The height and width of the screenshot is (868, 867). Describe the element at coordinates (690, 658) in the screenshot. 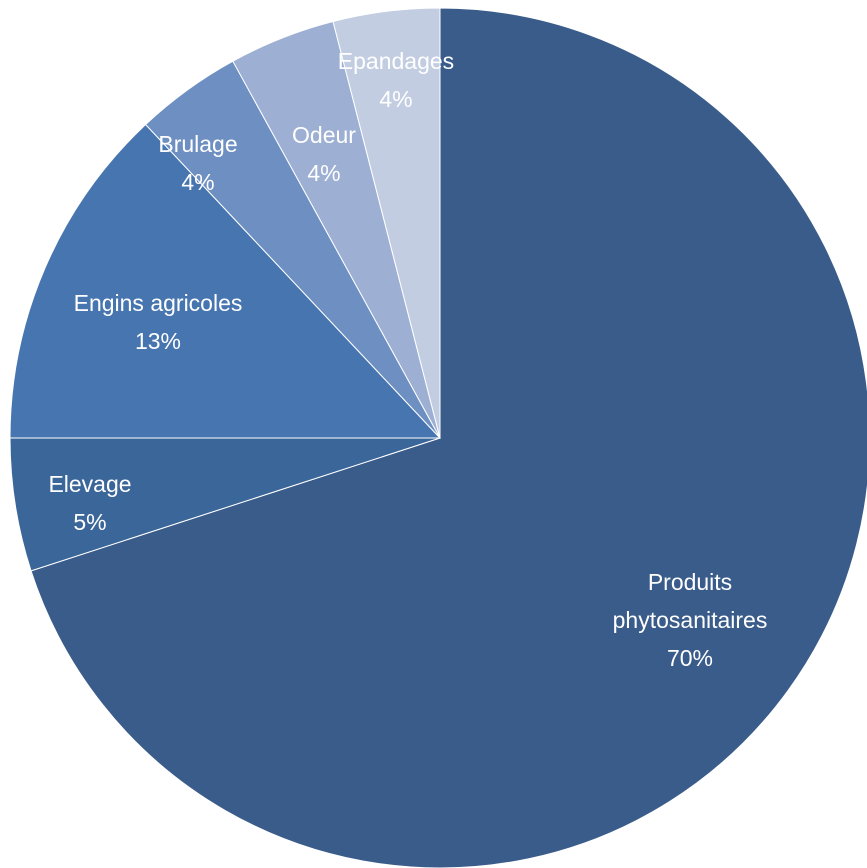

I see `slice-value-label: 70%` at that location.